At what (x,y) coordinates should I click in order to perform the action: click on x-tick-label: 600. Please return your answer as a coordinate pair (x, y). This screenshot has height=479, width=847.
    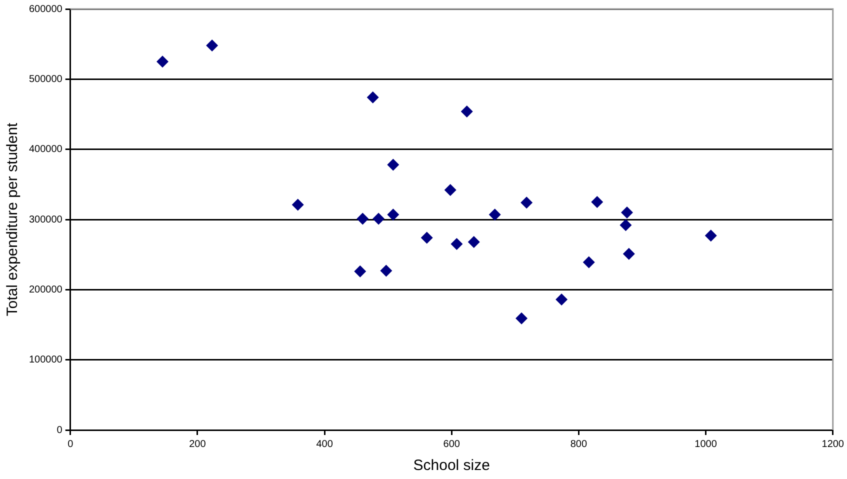
    Looking at the image, I should click on (451, 444).